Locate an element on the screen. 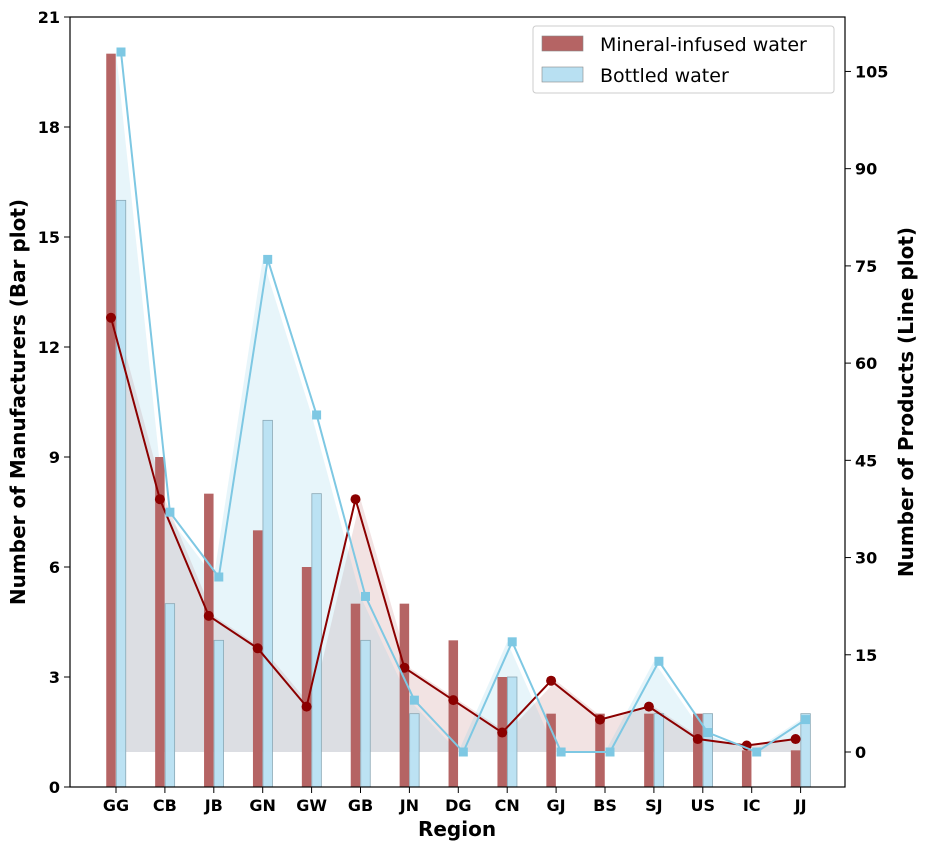 The width and height of the screenshot is (928, 850). line-point-1-JN is located at coordinates (414, 700).